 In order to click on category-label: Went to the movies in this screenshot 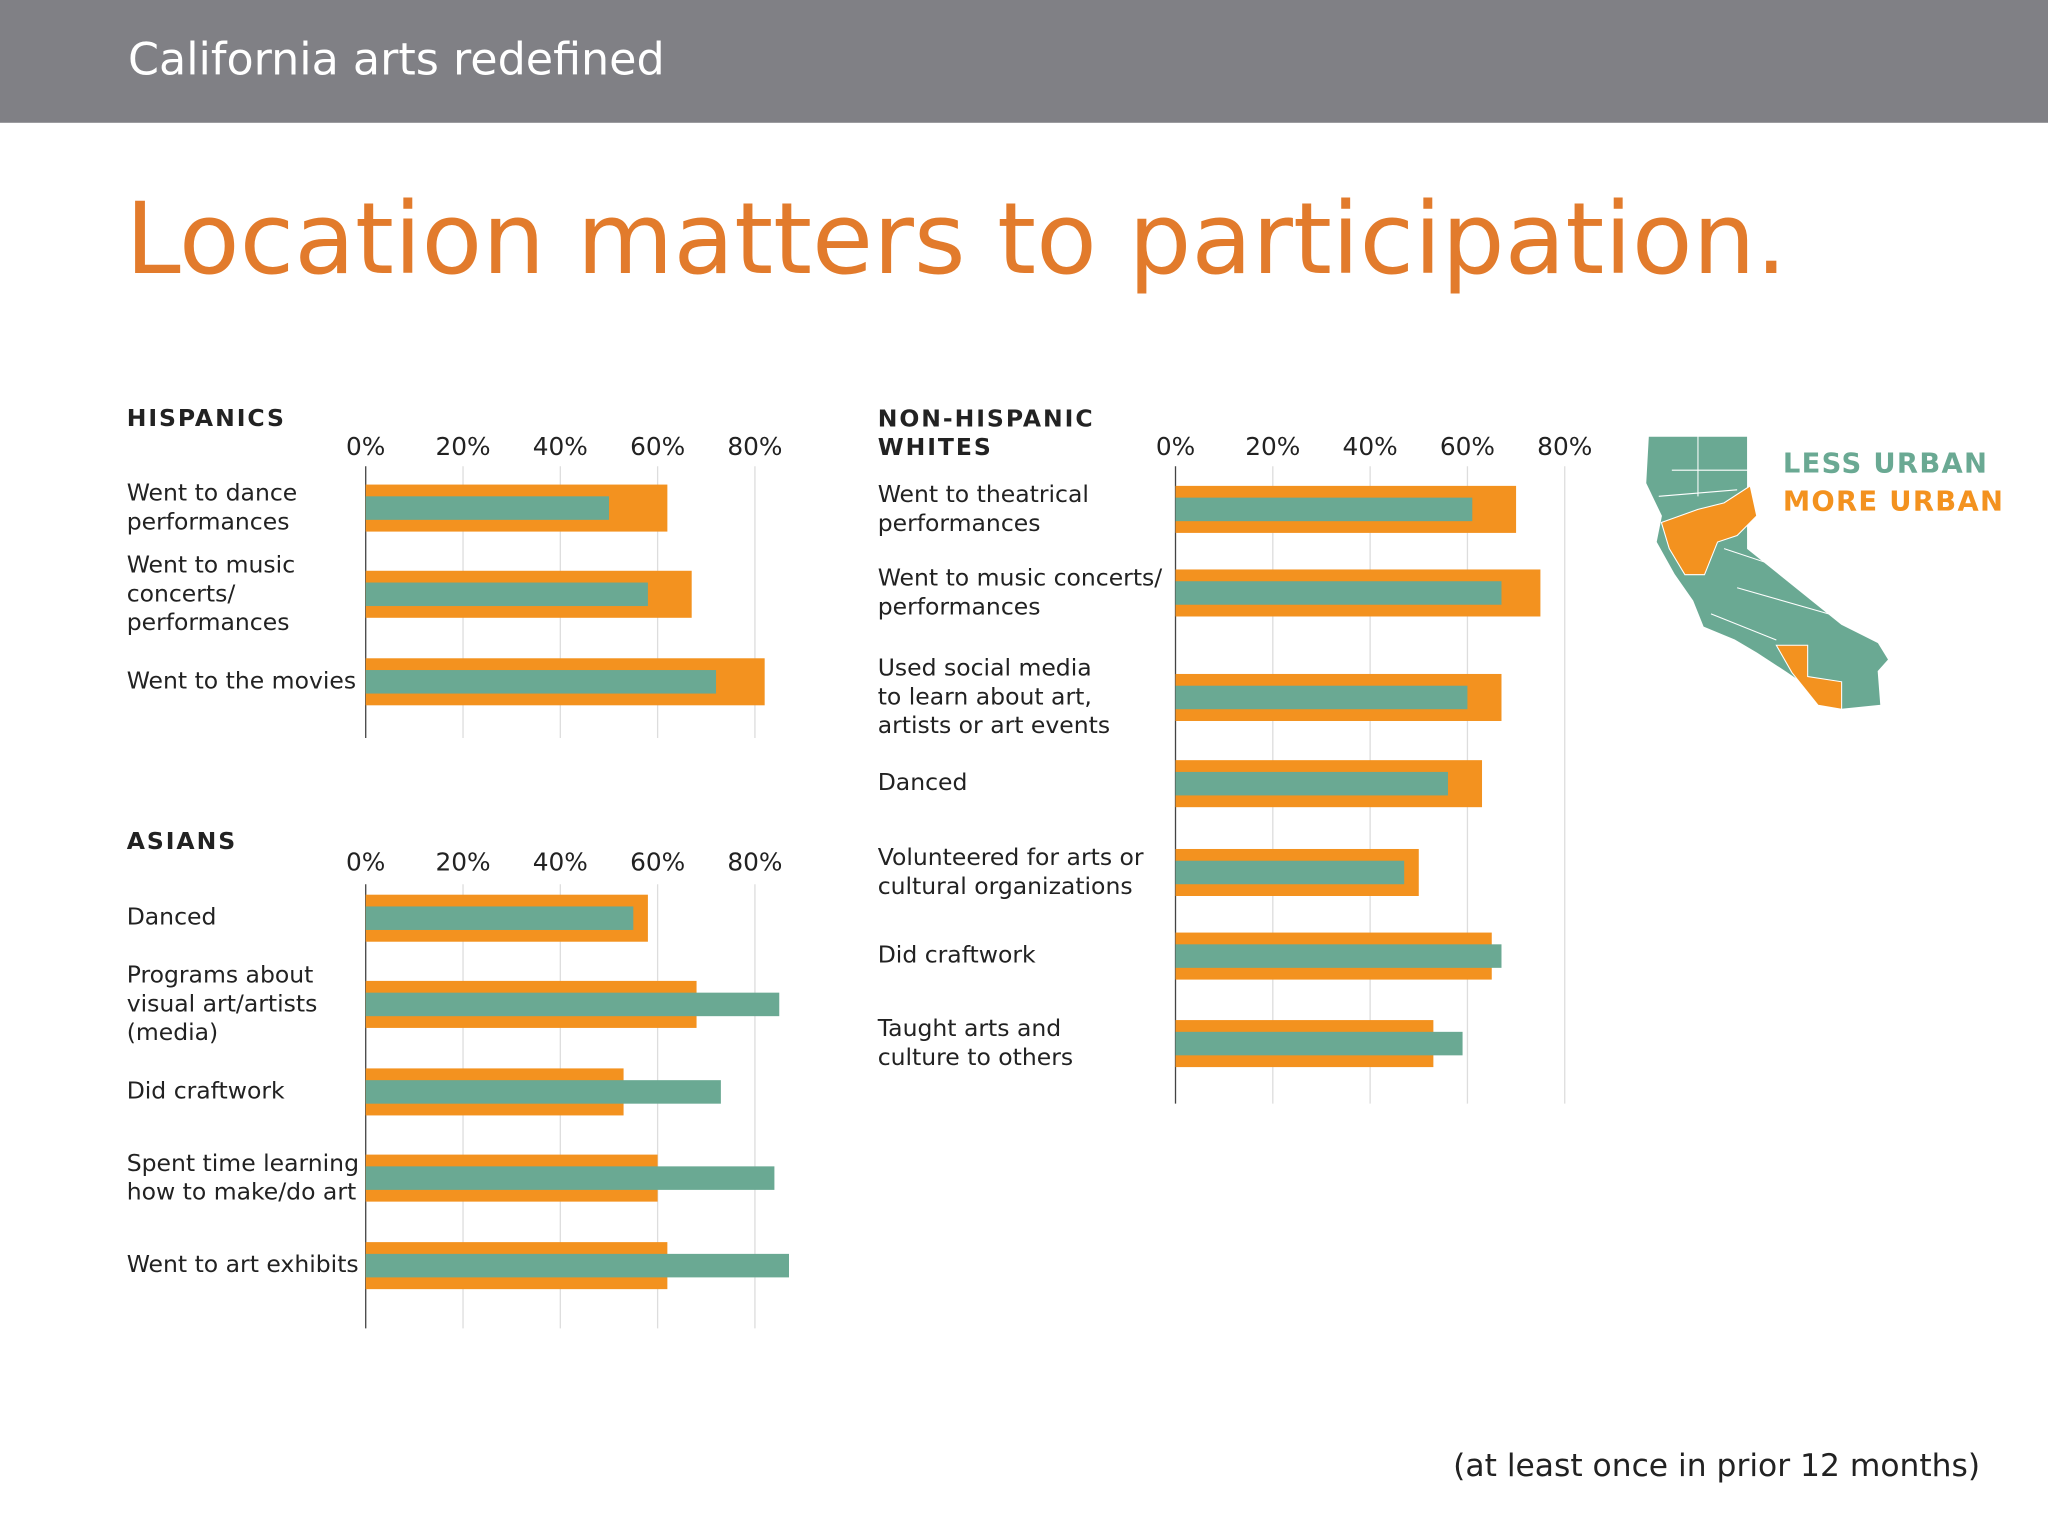, I will do `click(241, 680)`.